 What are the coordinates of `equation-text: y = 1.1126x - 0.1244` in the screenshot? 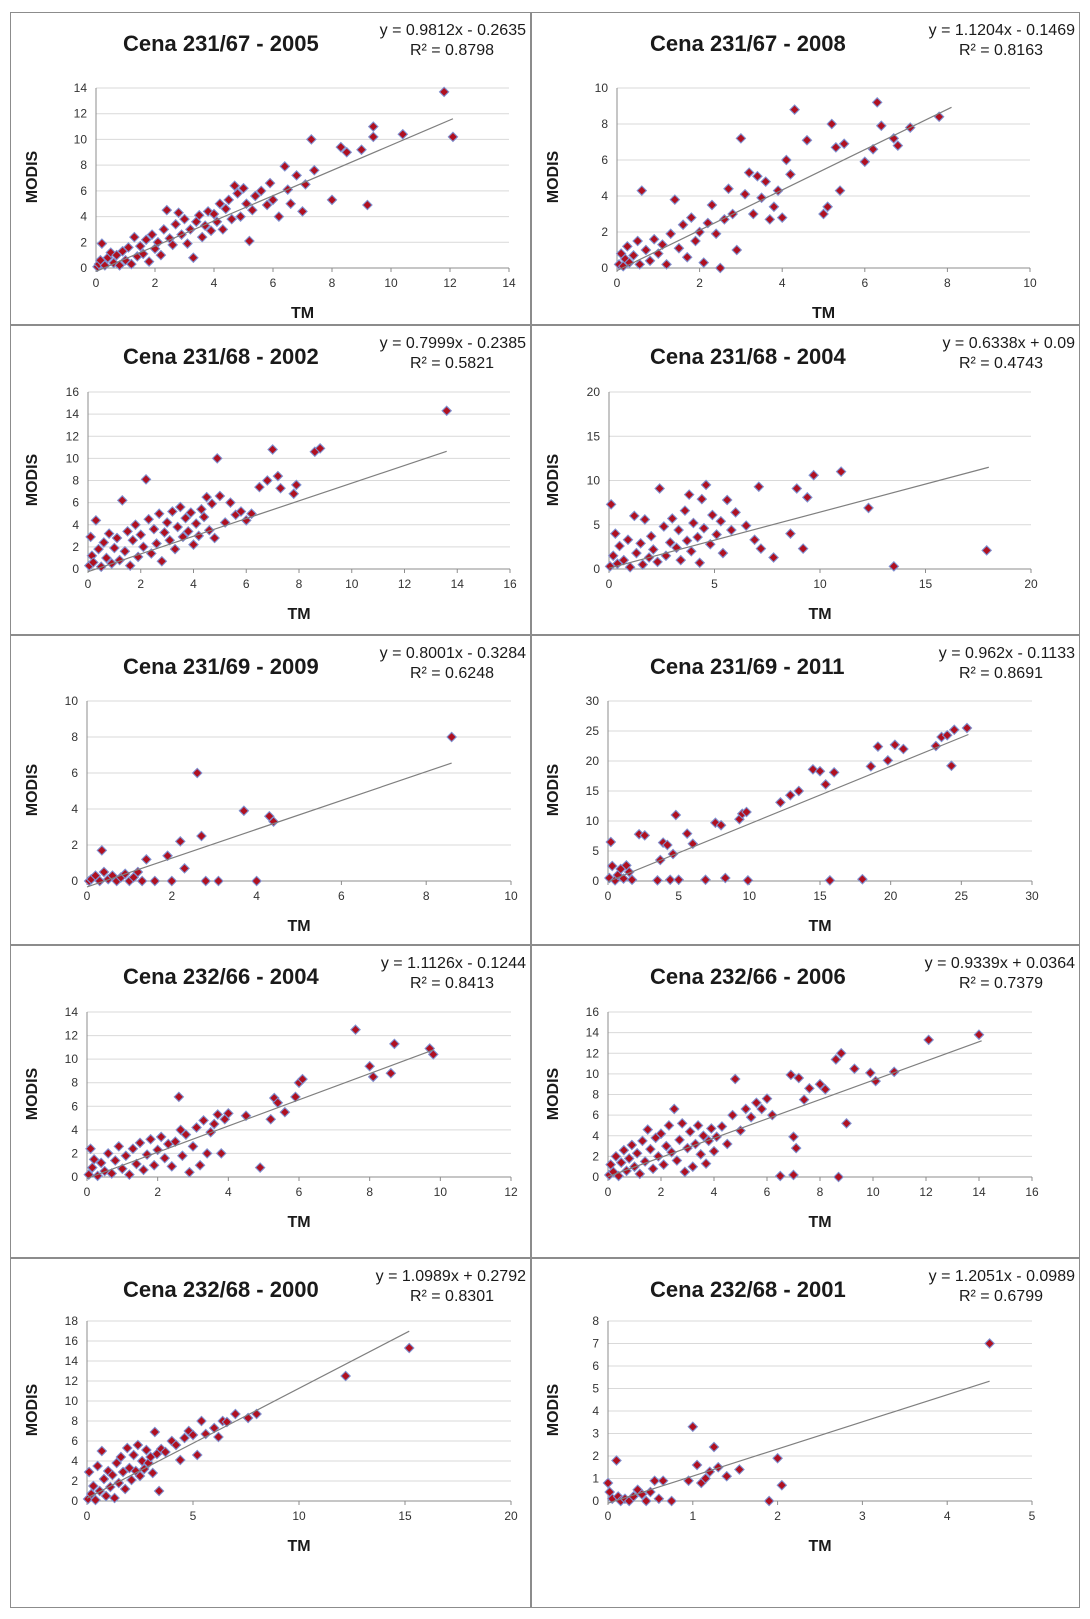 It's located at (453, 963).